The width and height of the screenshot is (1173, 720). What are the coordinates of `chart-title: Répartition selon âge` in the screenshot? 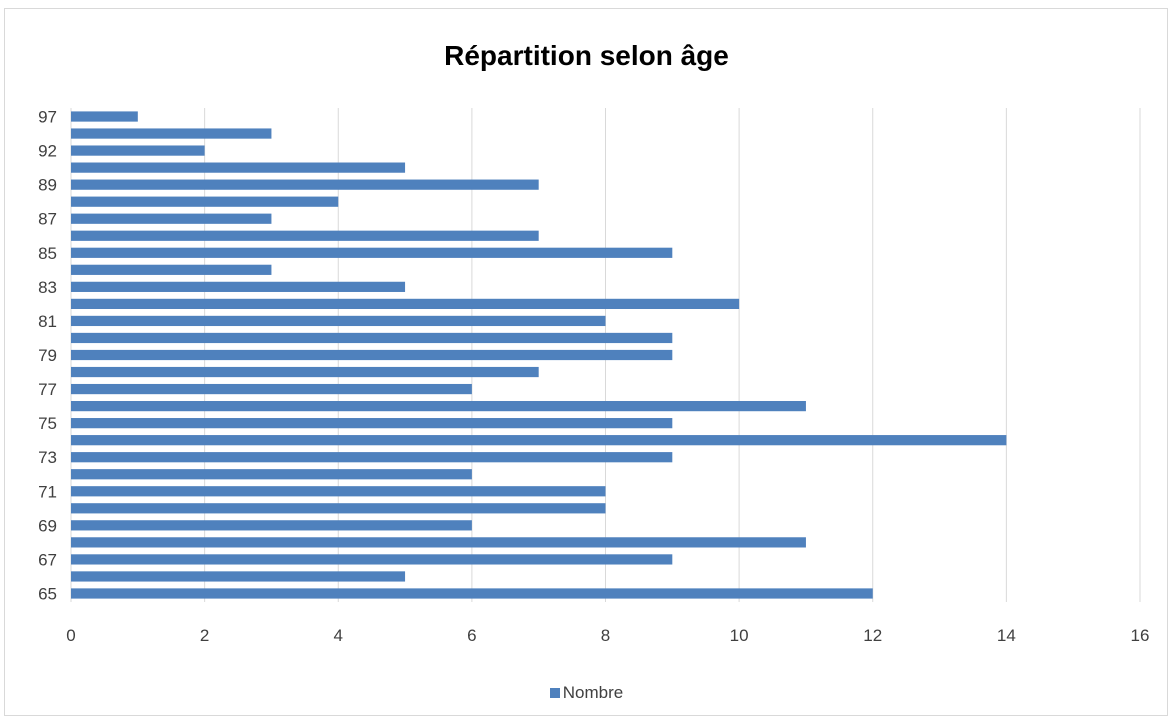 It's located at (586, 55).